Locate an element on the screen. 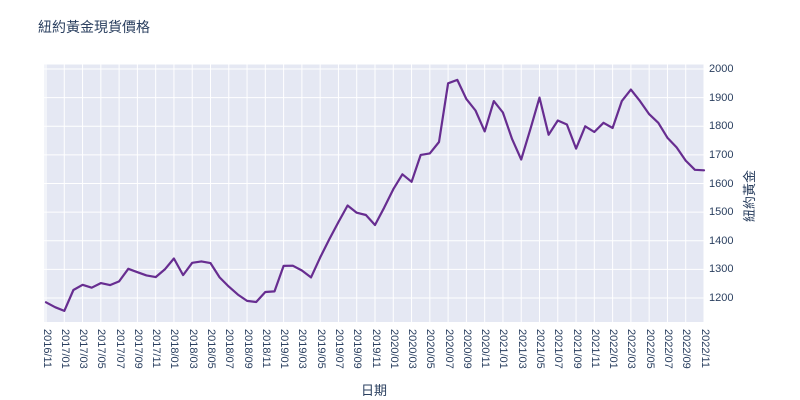 The image size is (800, 400). x-tick-label: 2019/05 is located at coordinates (320, 349).